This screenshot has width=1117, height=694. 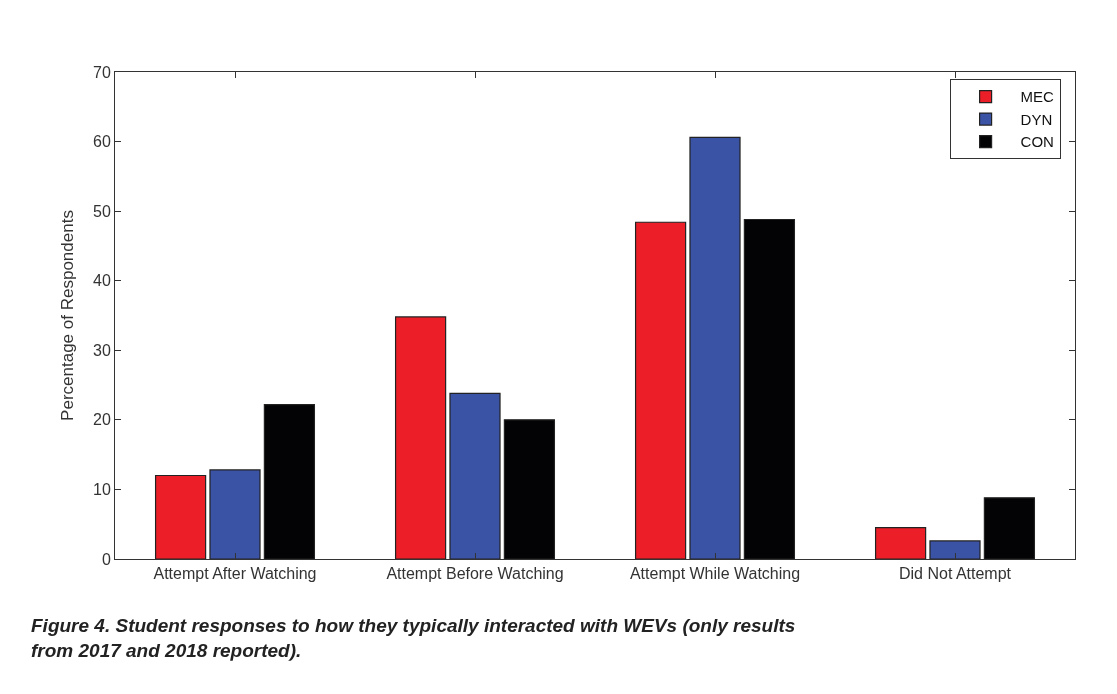 I want to click on y-tick-label: 60, so click(x=102, y=142).